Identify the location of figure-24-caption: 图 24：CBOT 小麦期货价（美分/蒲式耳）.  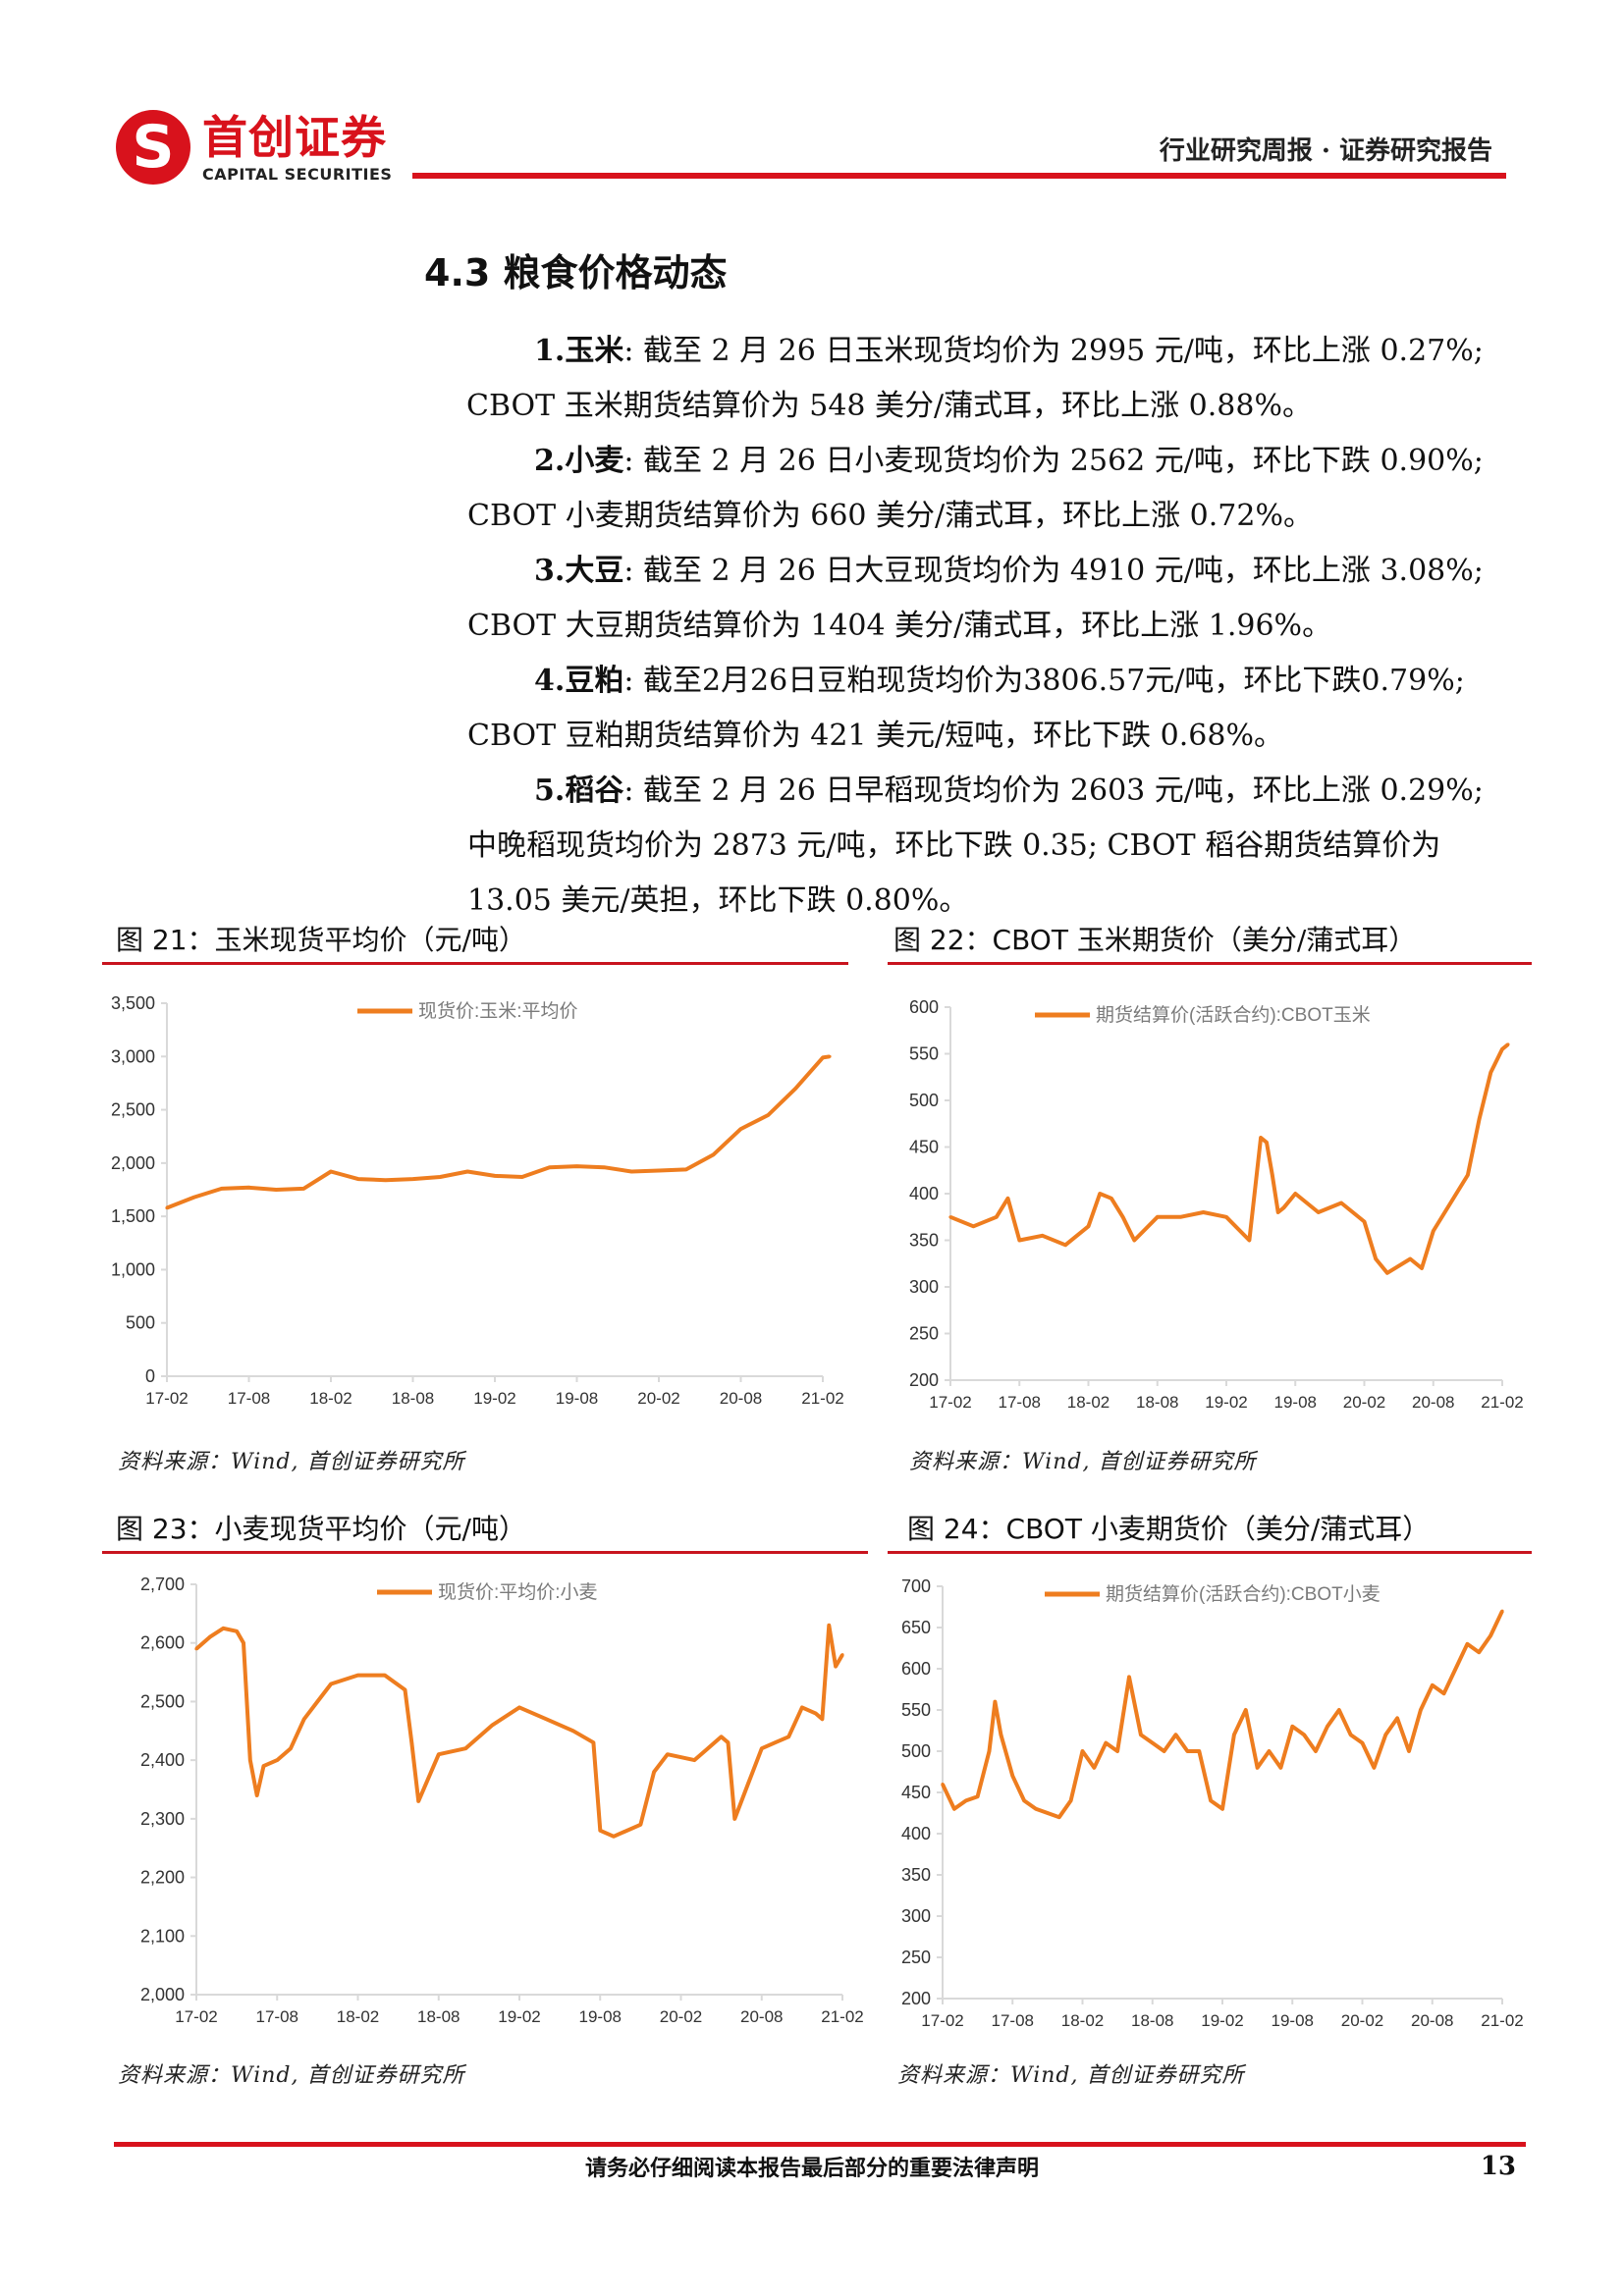
(1169, 1529).